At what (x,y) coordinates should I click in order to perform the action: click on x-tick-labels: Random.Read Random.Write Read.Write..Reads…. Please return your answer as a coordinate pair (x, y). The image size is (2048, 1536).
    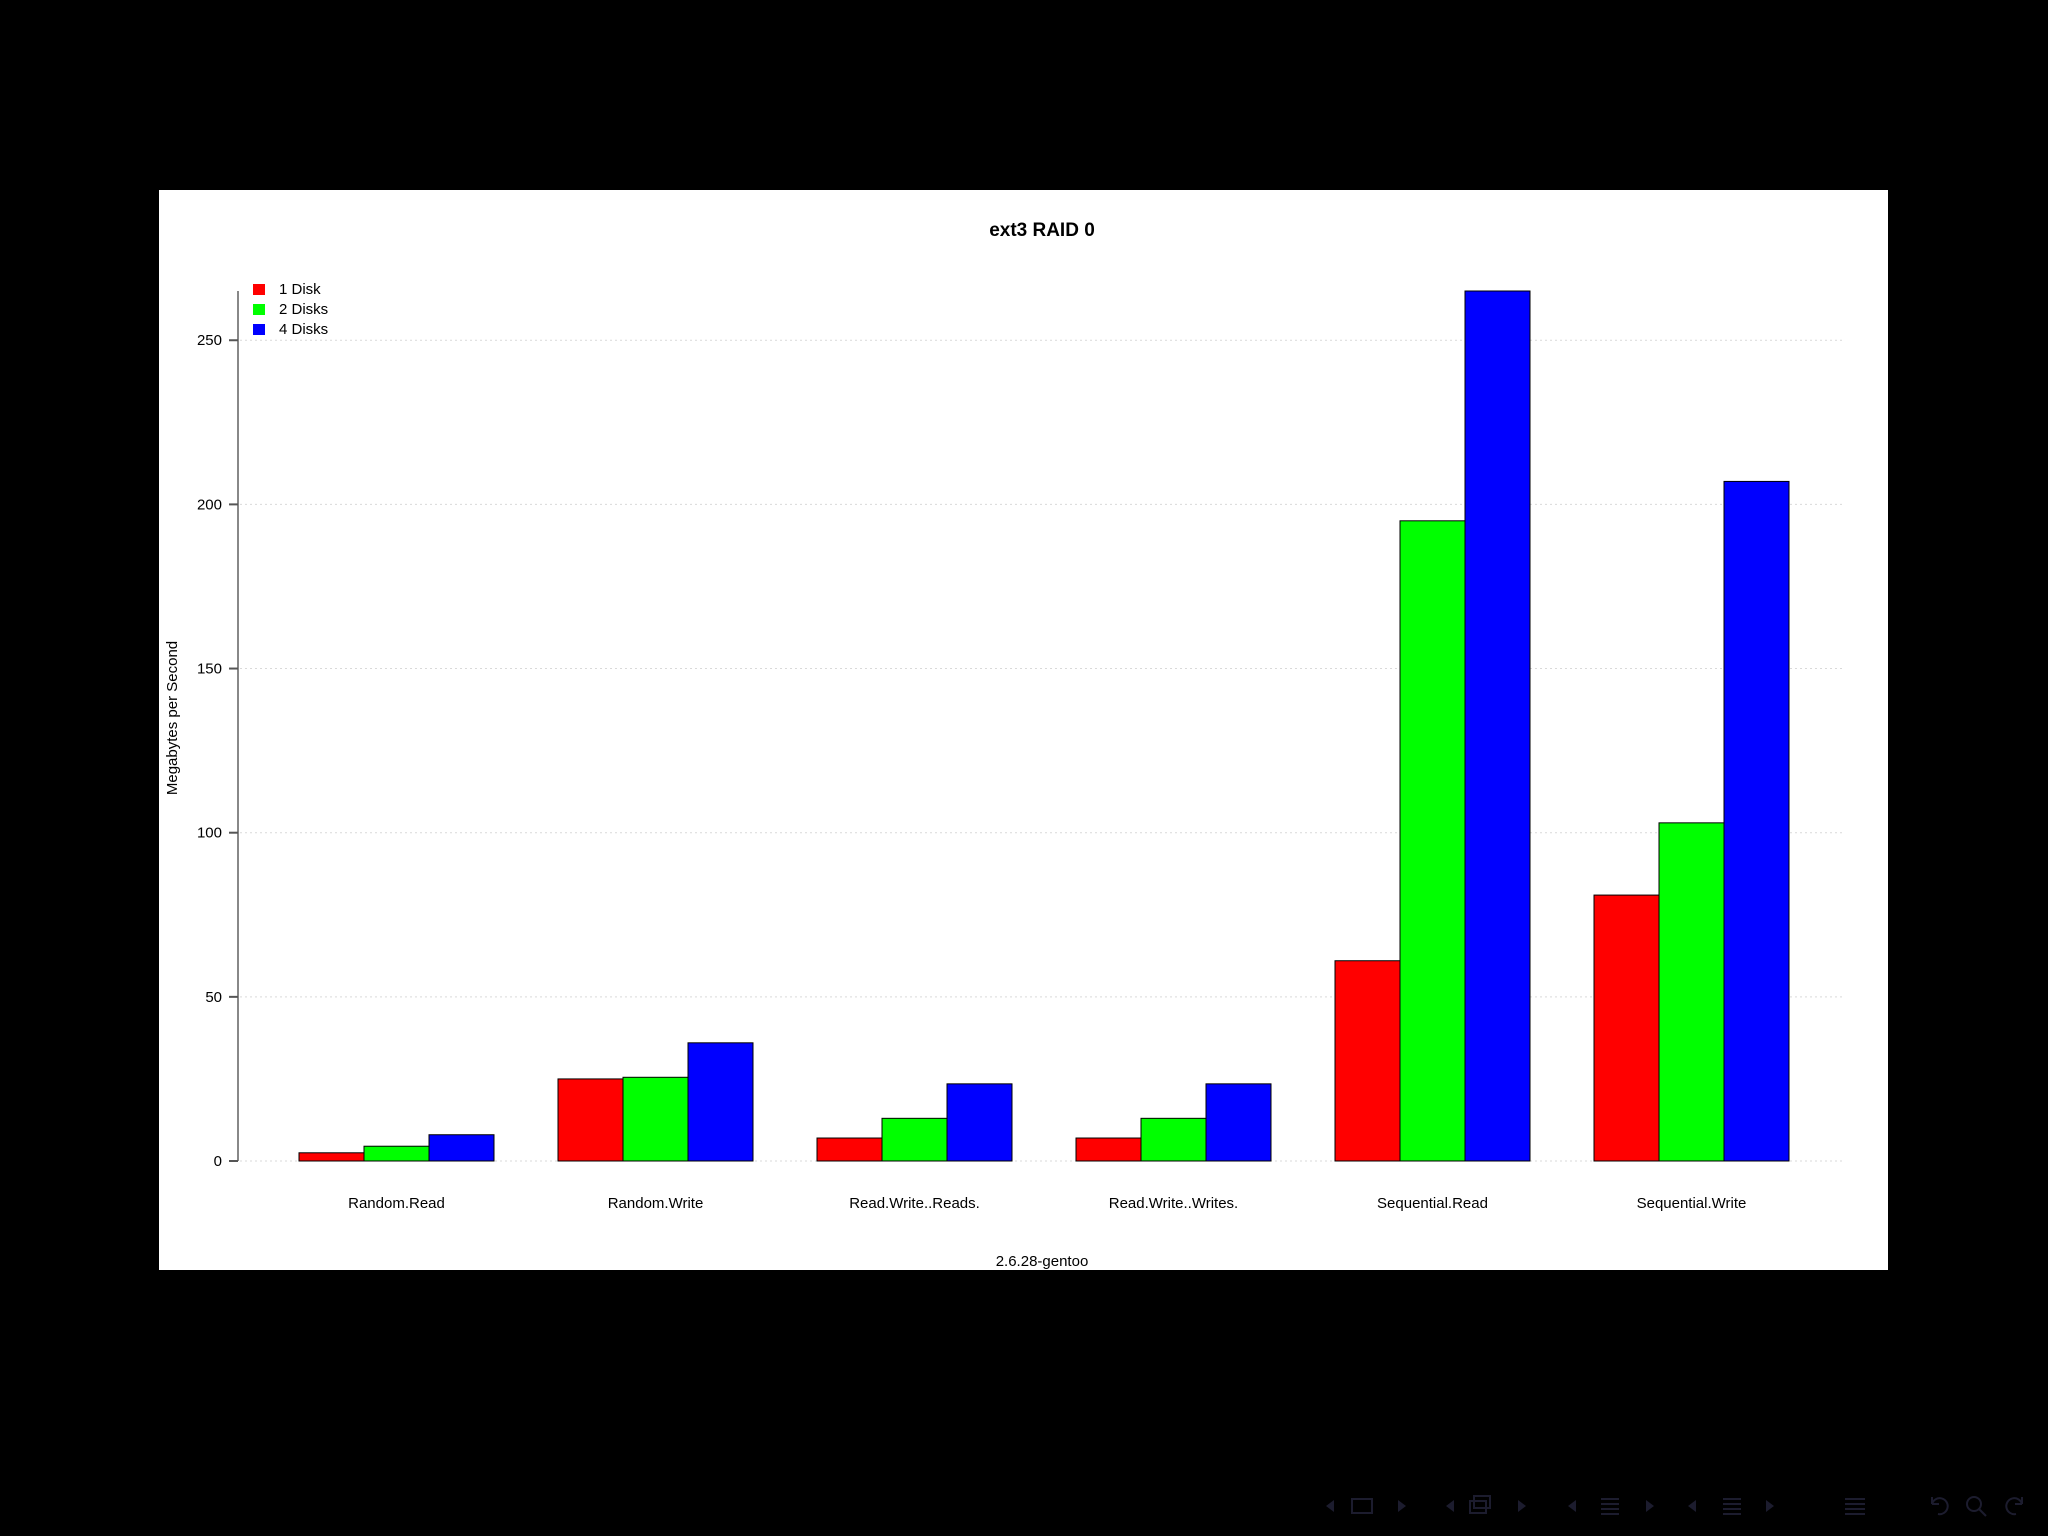
    Looking at the image, I should click on (1047, 1203).